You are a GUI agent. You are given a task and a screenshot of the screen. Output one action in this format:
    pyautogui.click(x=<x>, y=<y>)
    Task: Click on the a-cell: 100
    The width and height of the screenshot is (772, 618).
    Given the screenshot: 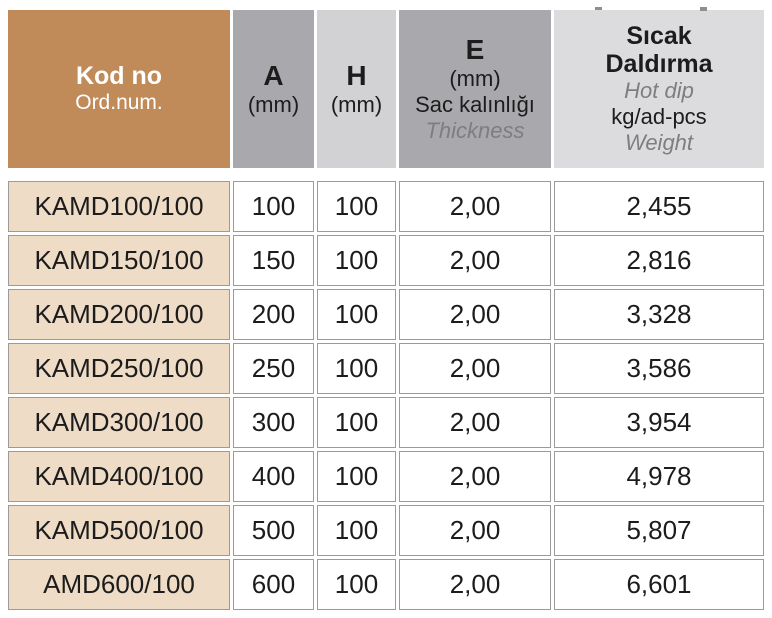 What is the action you would take?
    pyautogui.click(x=273, y=206)
    